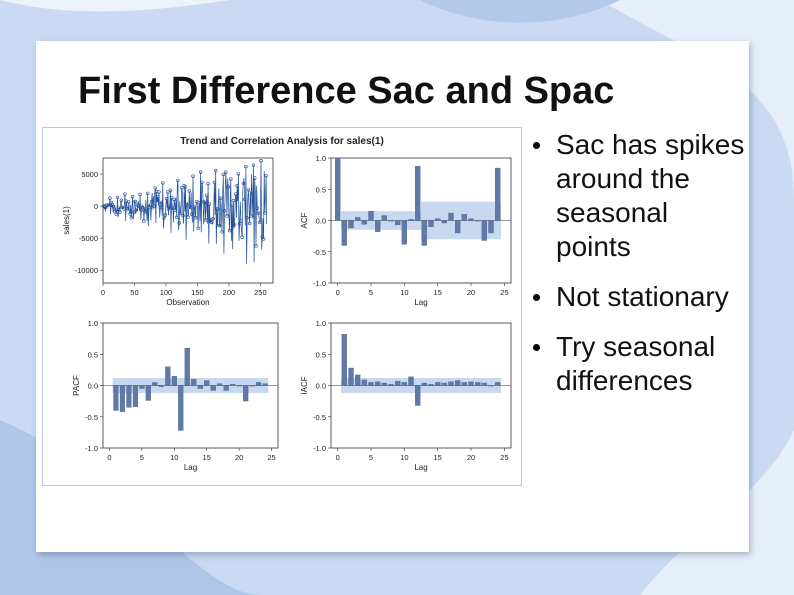  Describe the element at coordinates (174, 457) in the screenshot. I see `pacf-x-tick-label: 10` at that location.